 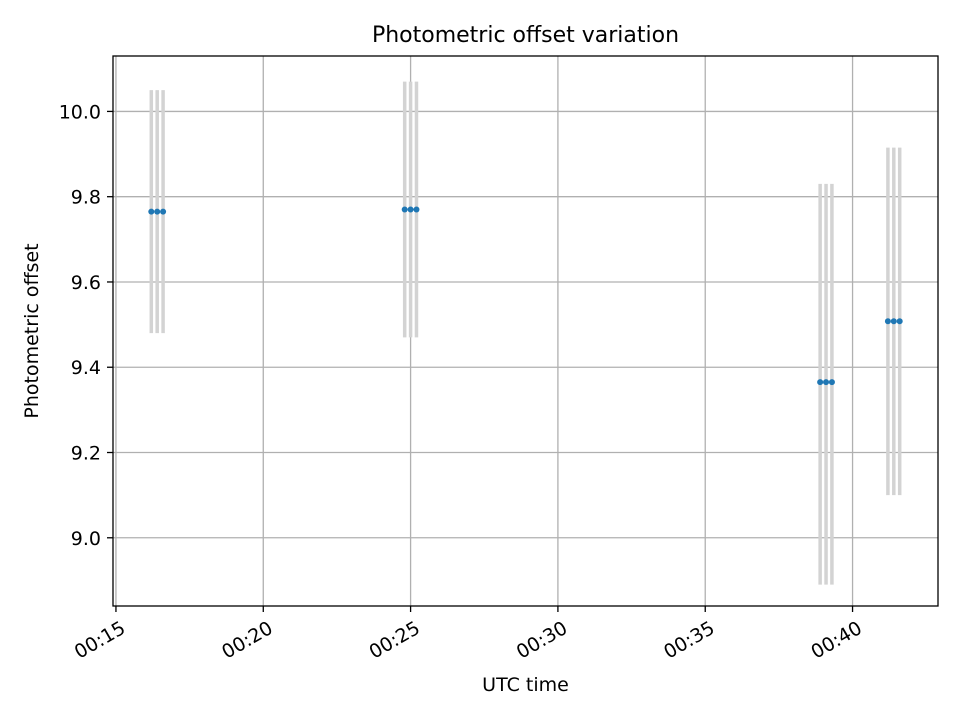 What do you see at coordinates (86, 454) in the screenshot?
I see `y-tick-label: 9.2` at bounding box center [86, 454].